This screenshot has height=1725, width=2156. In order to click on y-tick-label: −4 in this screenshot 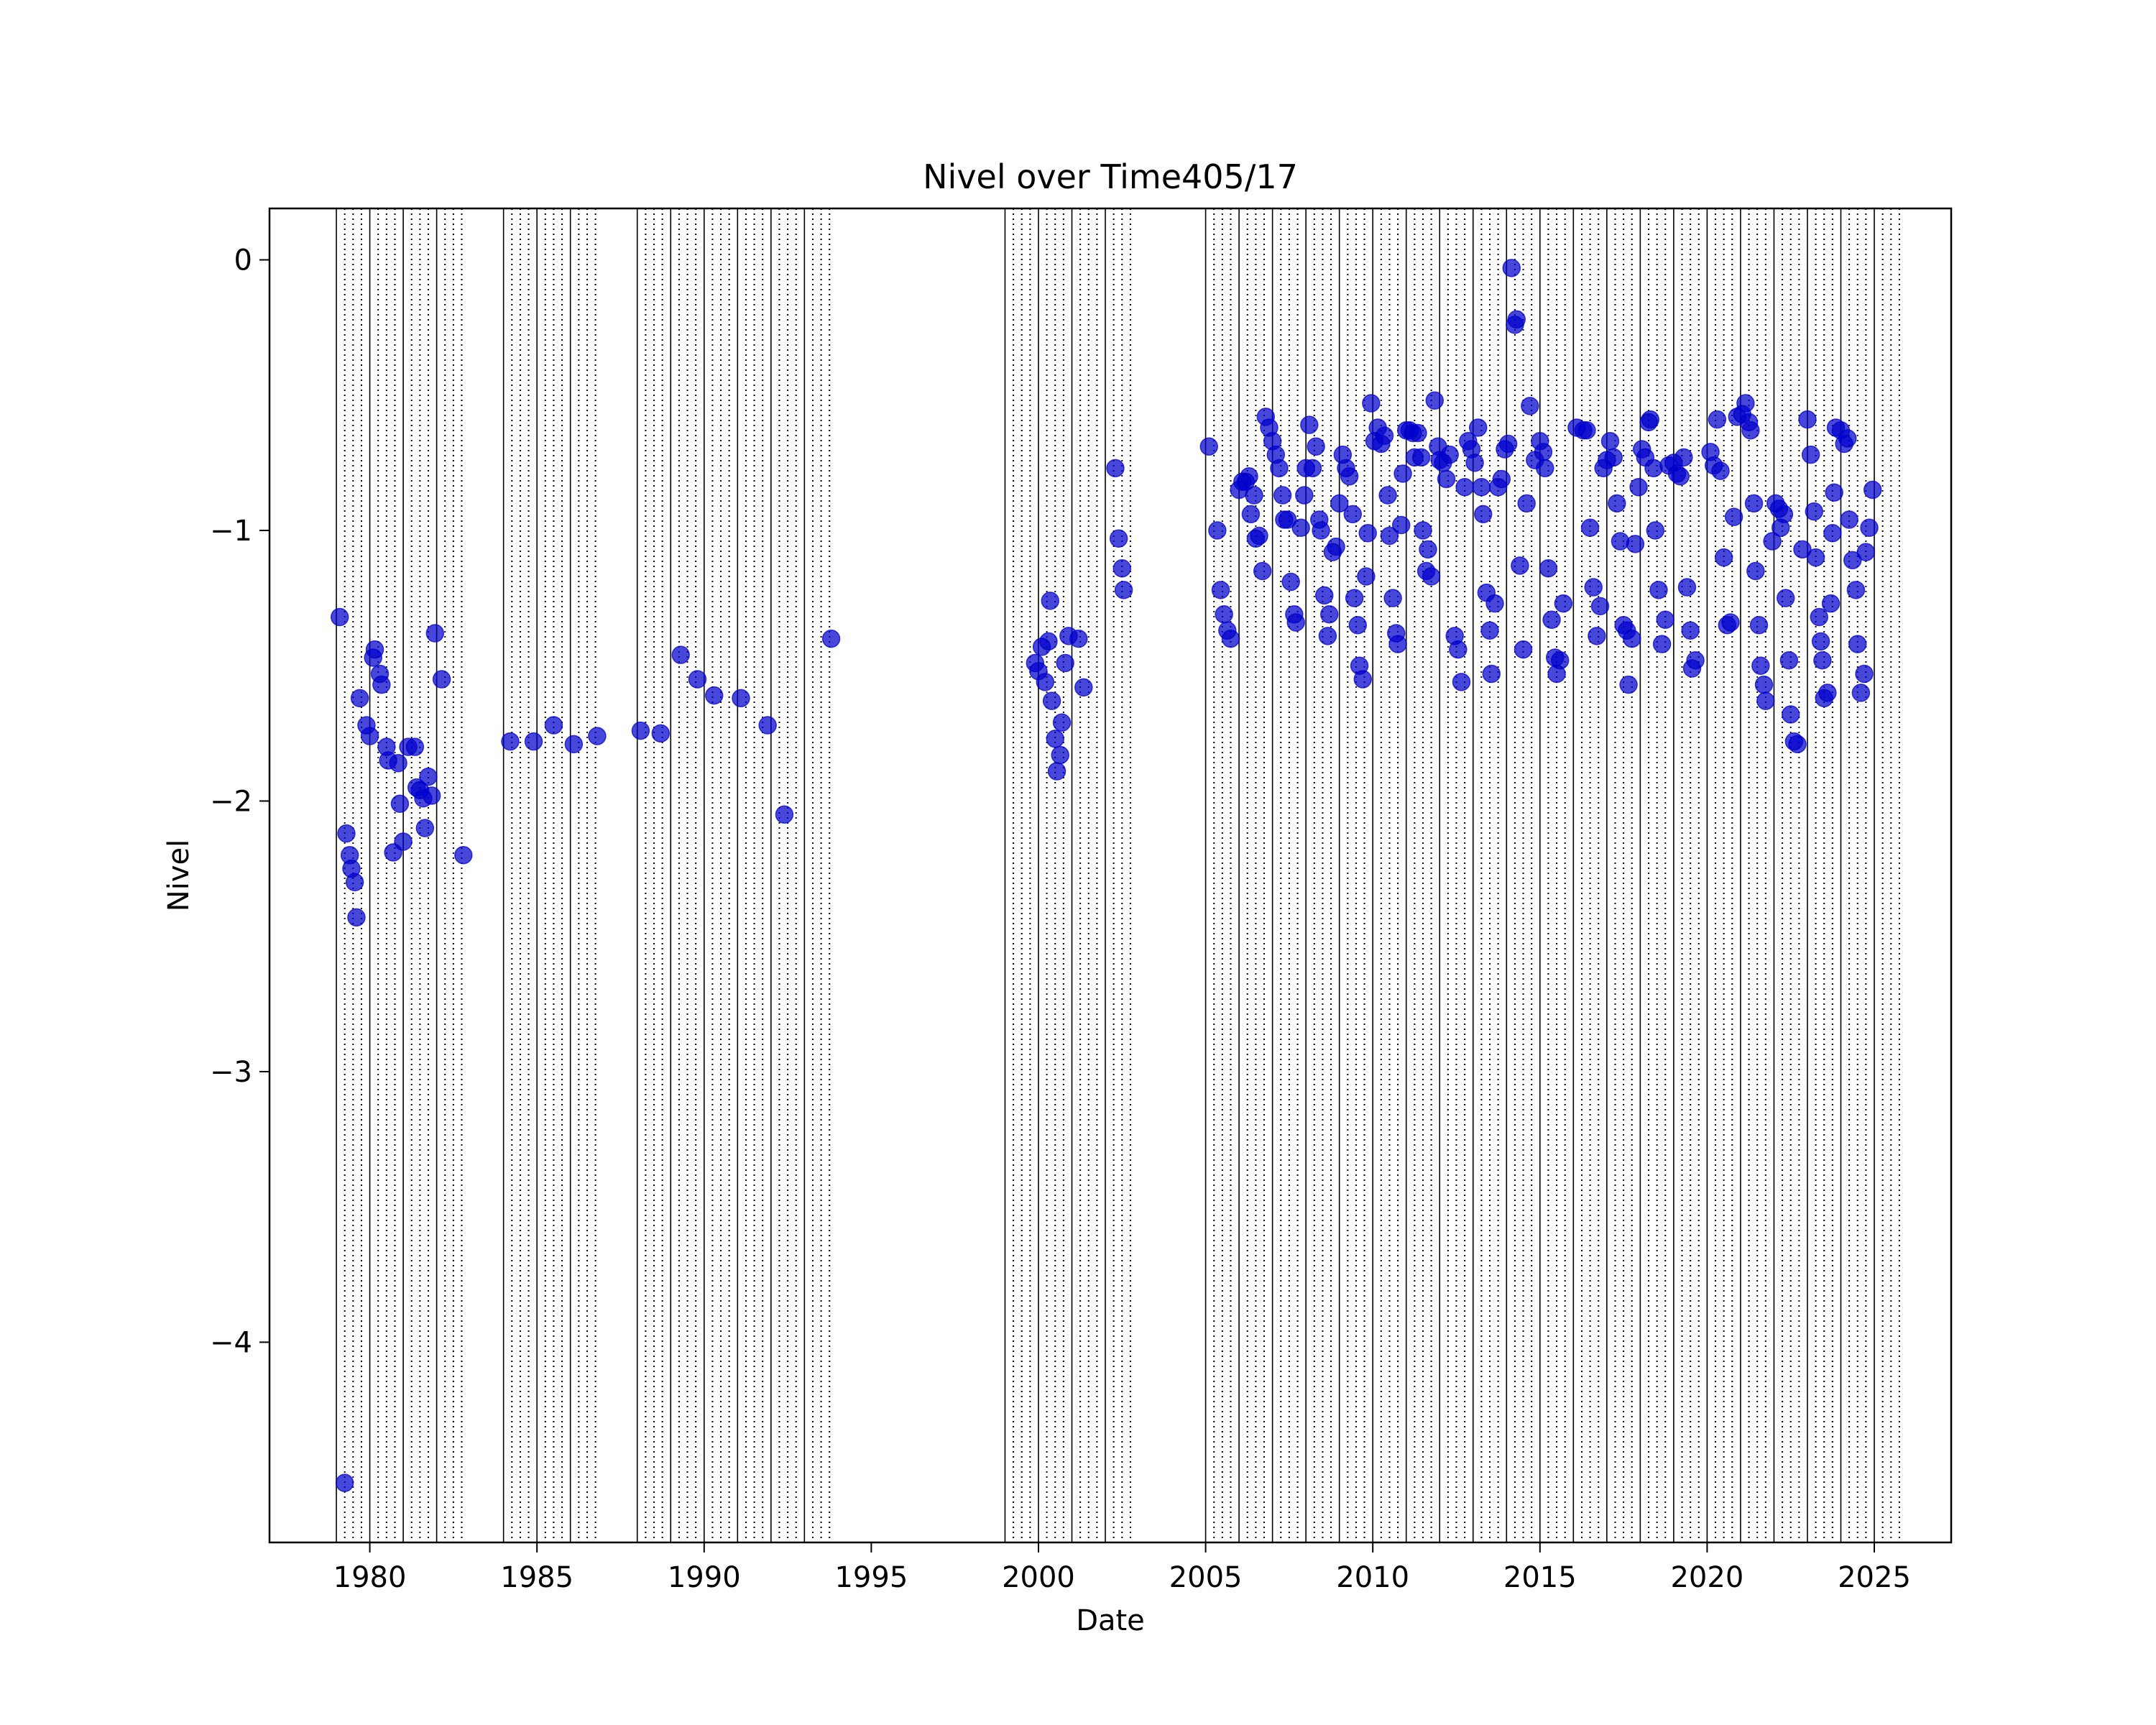, I will do `click(231, 1342)`.